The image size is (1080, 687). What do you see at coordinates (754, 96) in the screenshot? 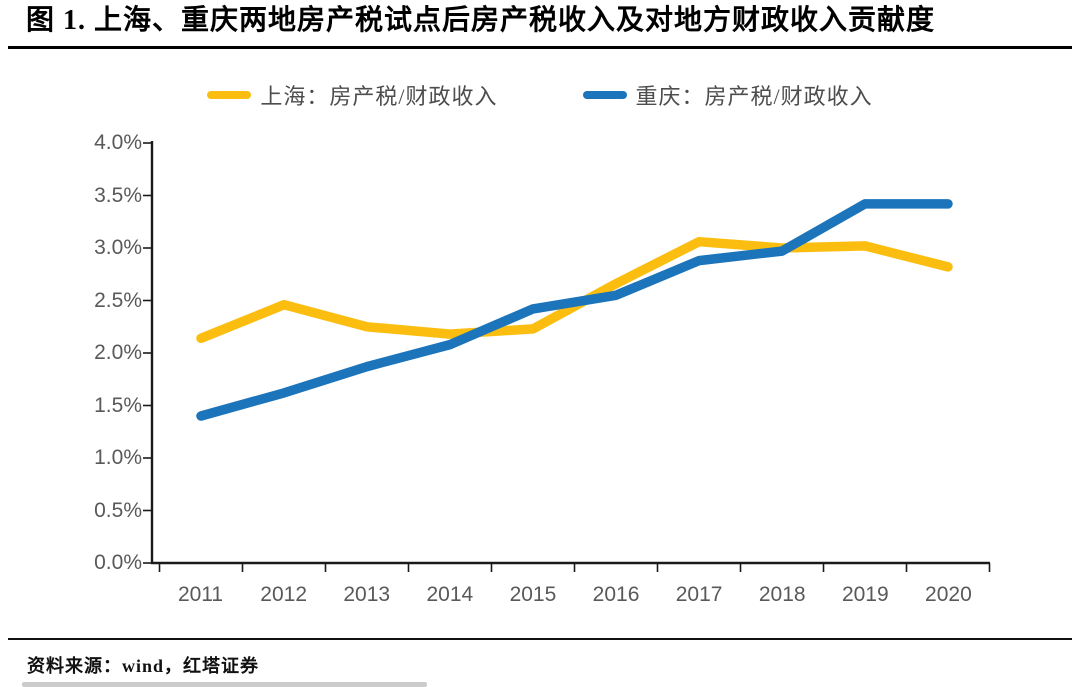
I see `legend-label-chongqing: 重庆：房产税/财政收入` at bounding box center [754, 96].